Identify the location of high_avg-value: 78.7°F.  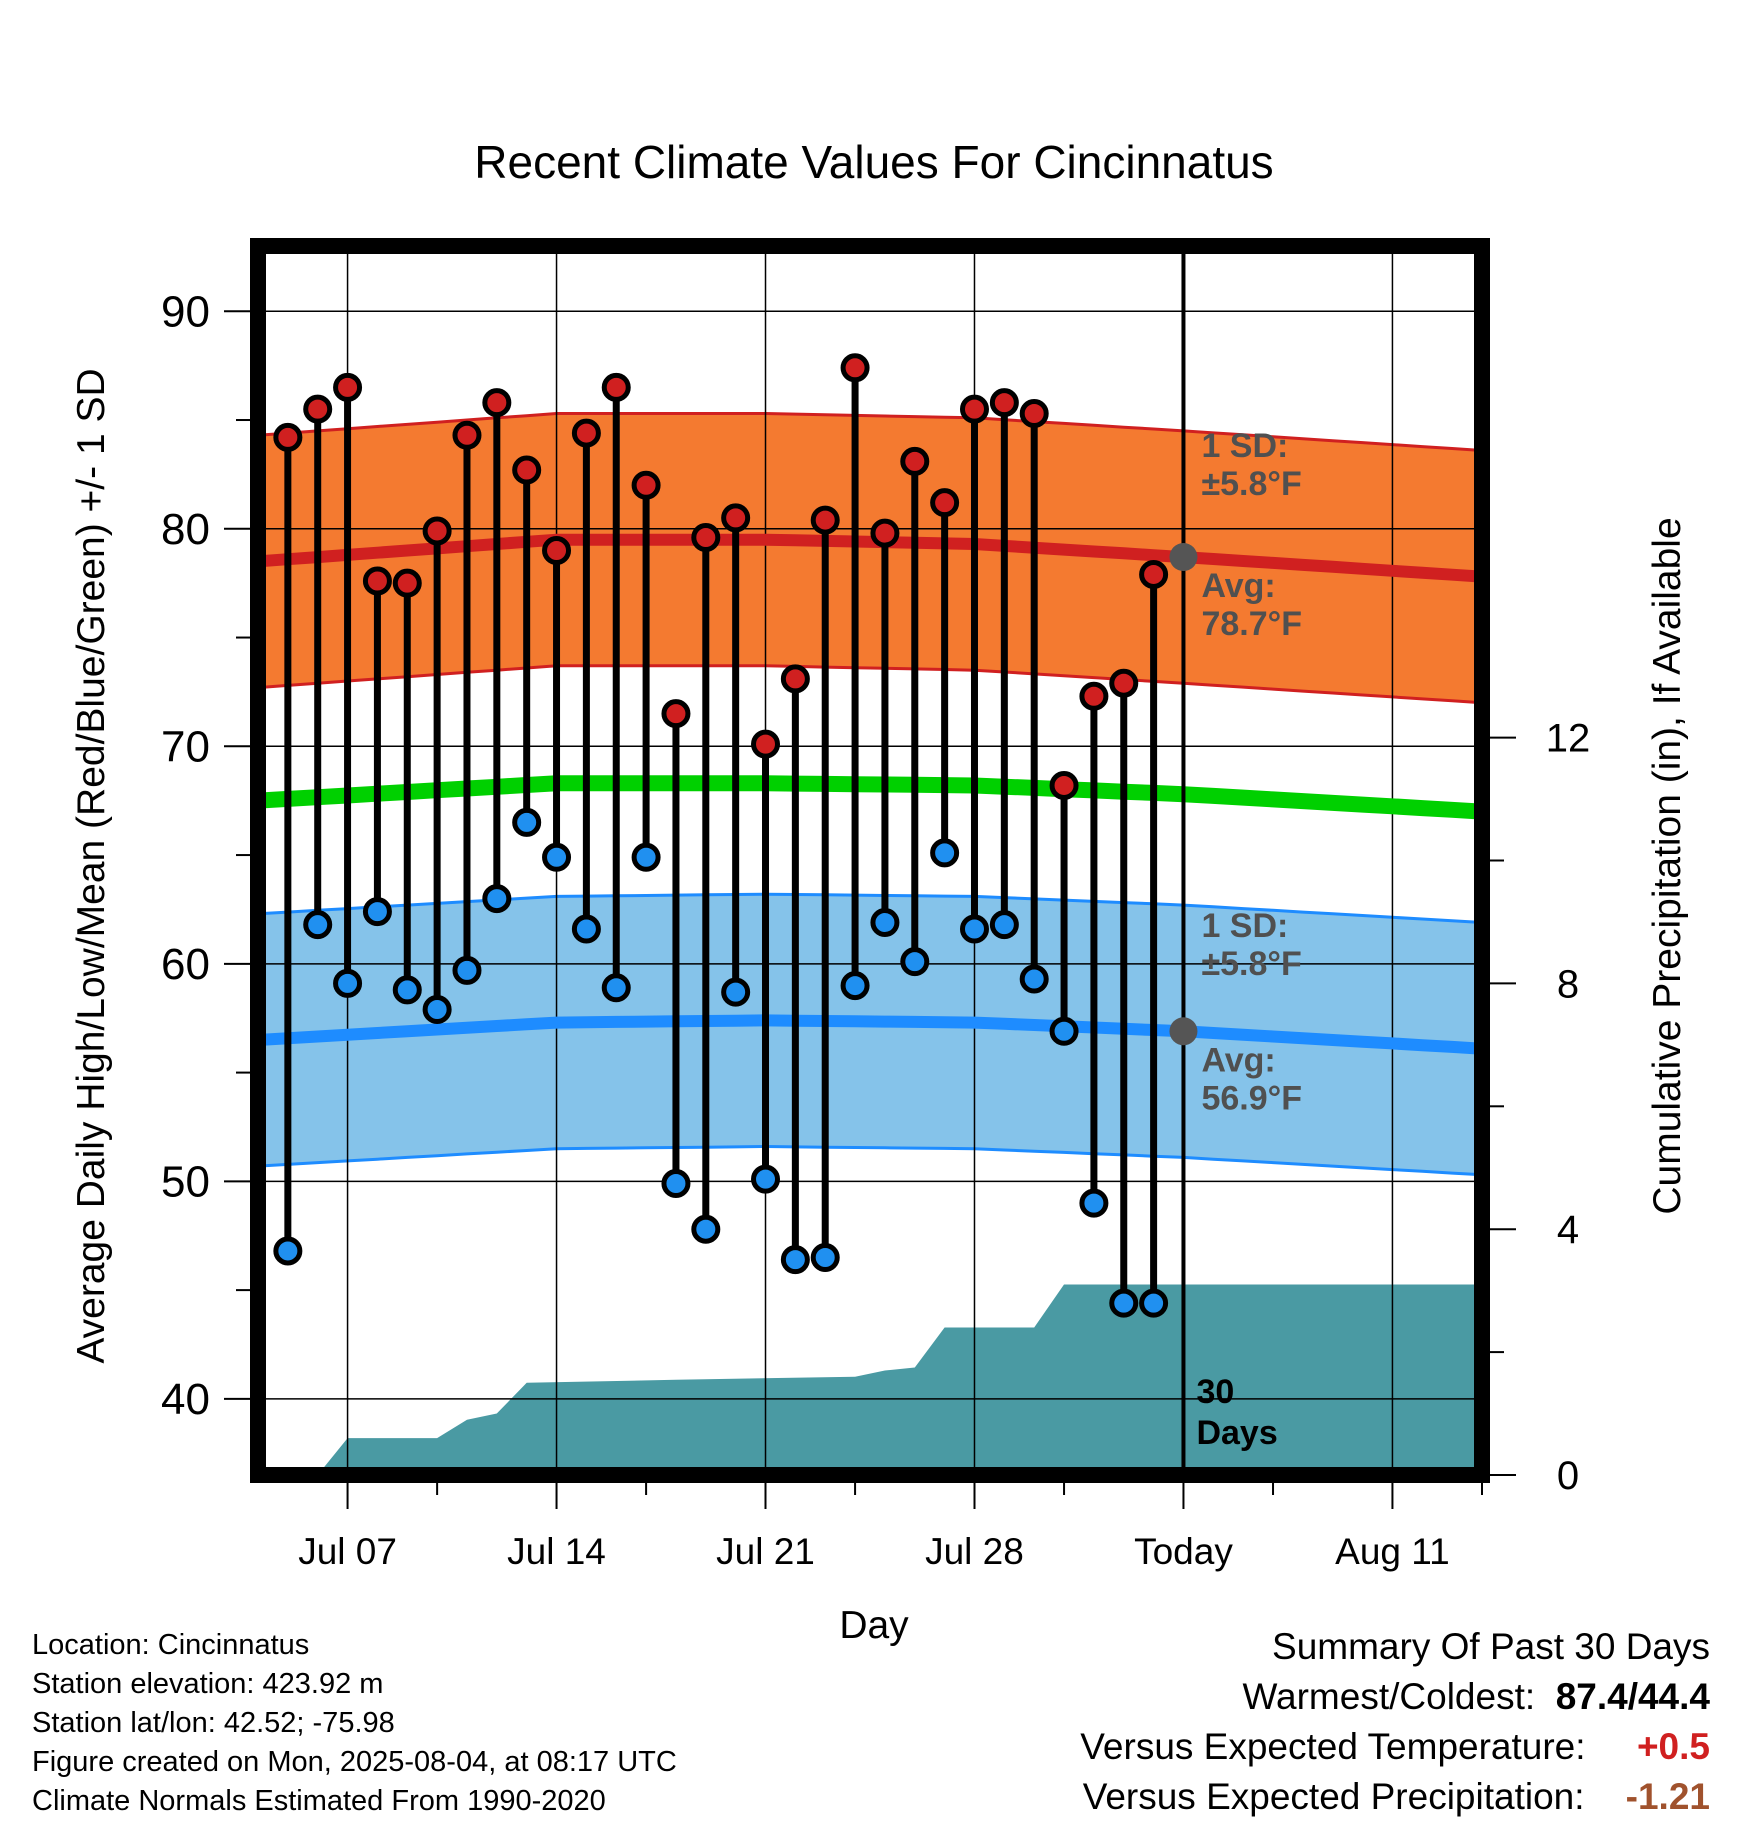
(1251, 624).